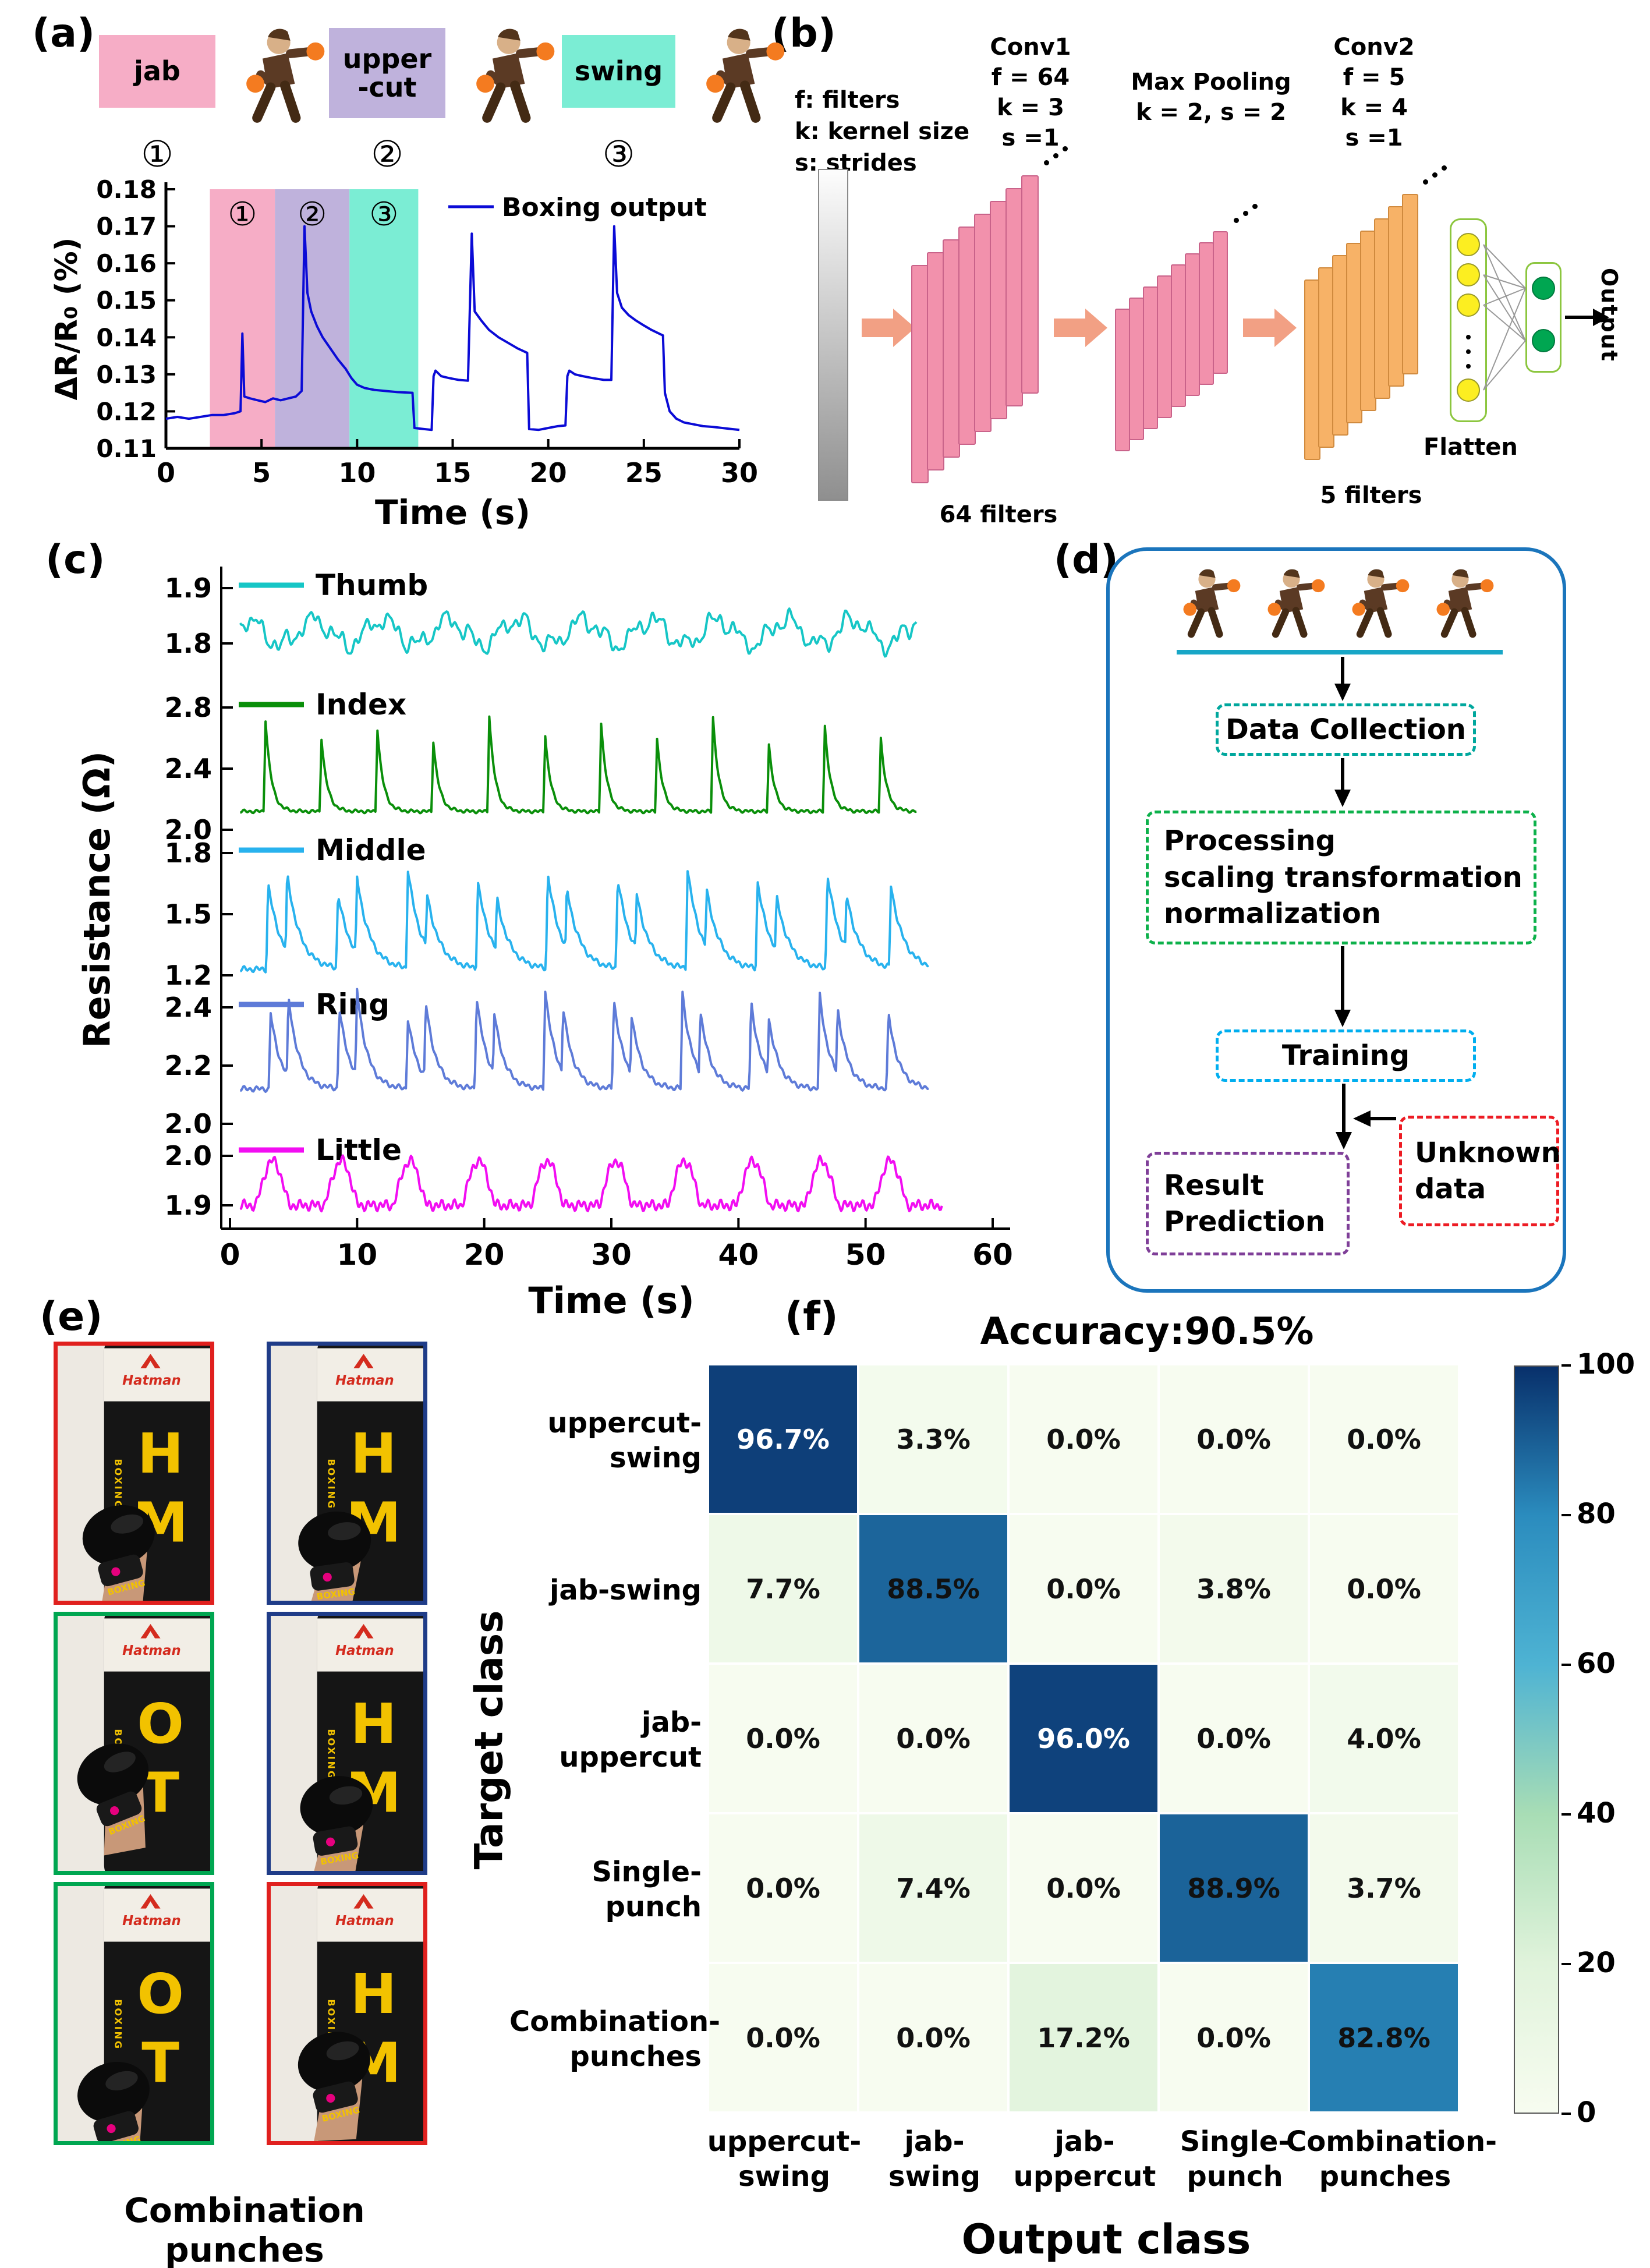  I want to click on svg-text: 0.15, so click(126, 300).